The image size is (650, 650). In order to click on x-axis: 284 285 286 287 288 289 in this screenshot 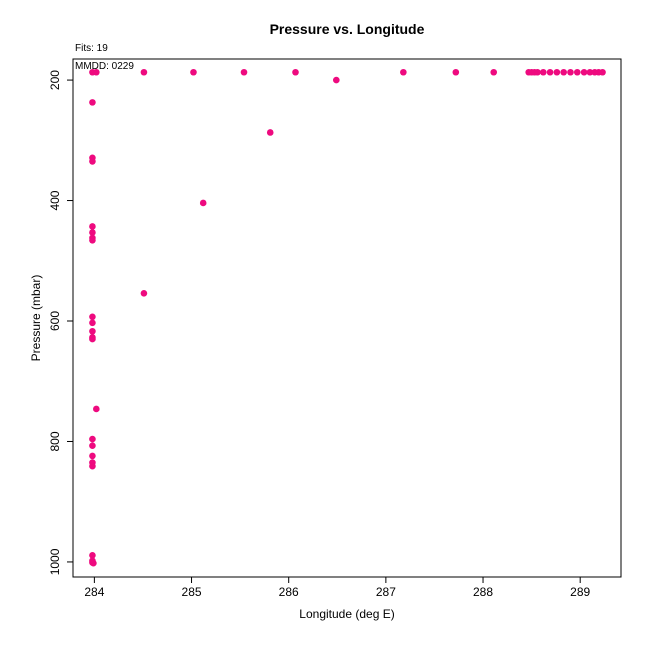, I will do `click(337, 588)`.